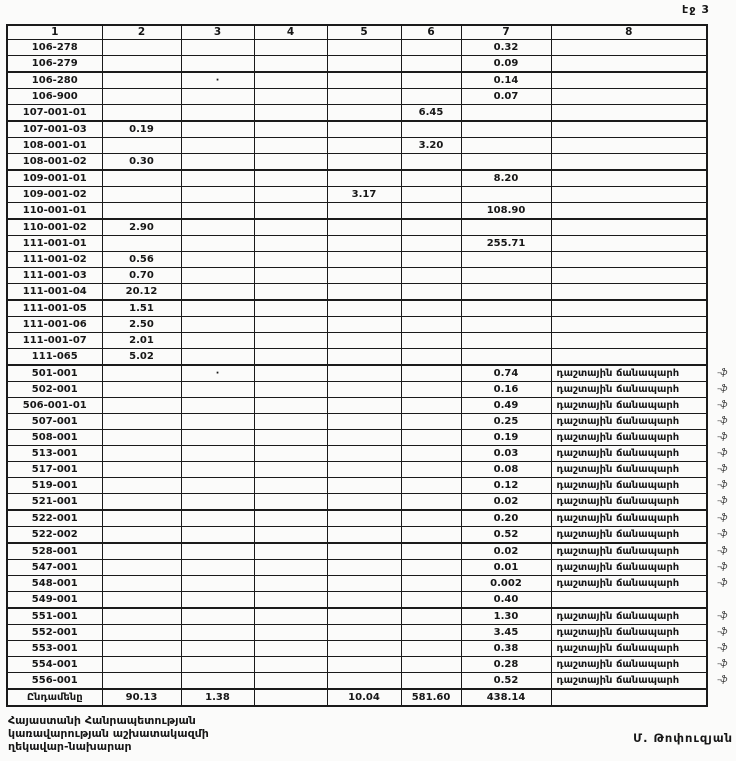 Image resolution: width=736 pixels, height=761 pixels. I want to click on table-row: 556-001 0.52 դաշտային ճանապարհ -ֆ, so click(370, 681).